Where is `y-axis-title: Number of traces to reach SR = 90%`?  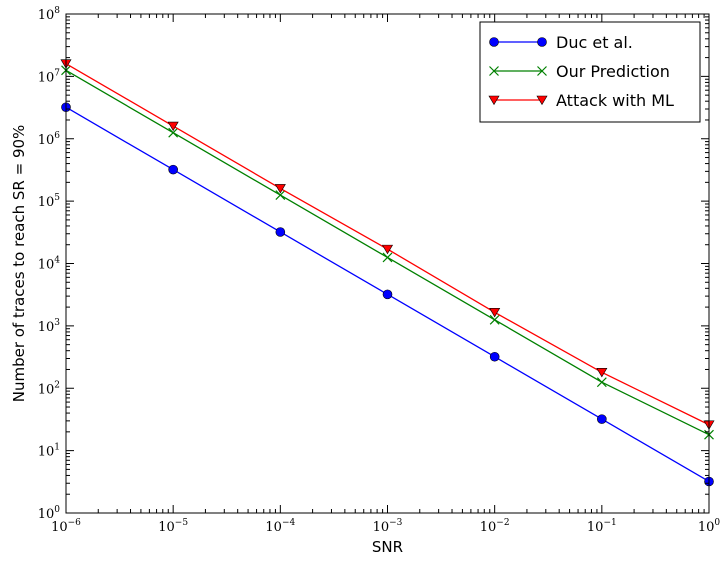
y-axis-title: Number of traces to reach SR = 90% is located at coordinates (19, 264).